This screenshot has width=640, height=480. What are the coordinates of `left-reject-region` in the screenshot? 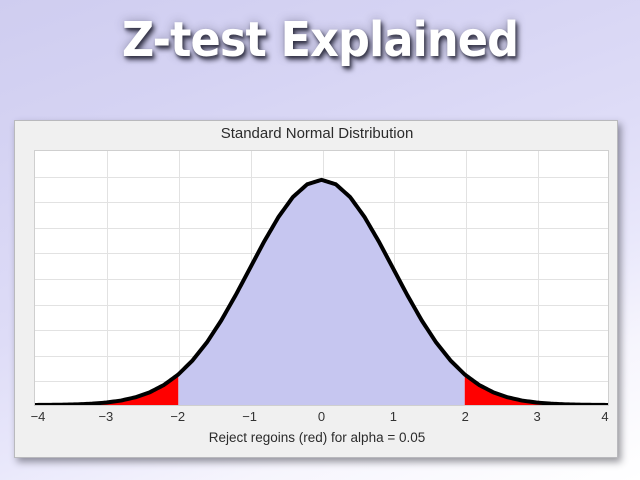 It's located at (107, 389).